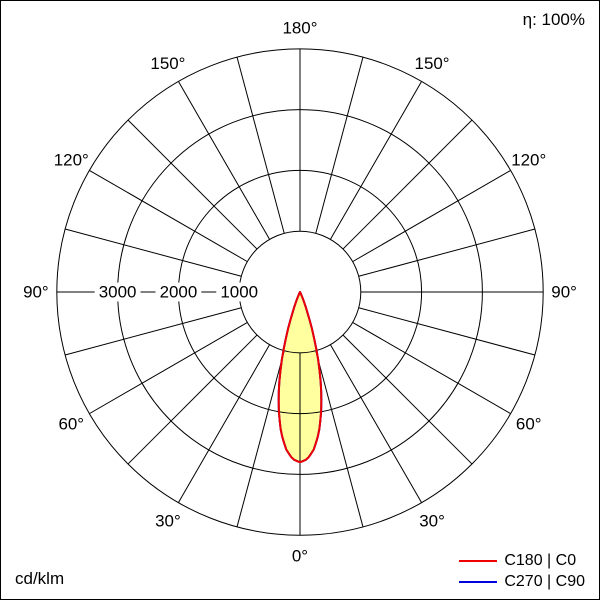 The image size is (600, 600). What do you see at coordinates (522, 571) in the screenshot?
I see `legend: C180 | C0 C270 | C90` at bounding box center [522, 571].